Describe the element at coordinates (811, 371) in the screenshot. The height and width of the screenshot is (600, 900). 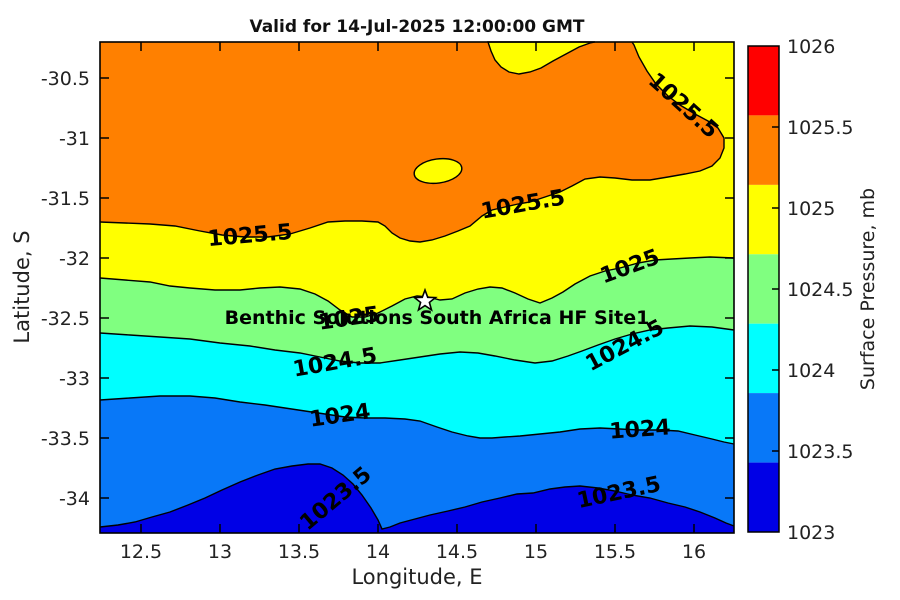
I see `colorbar-tick-label: 1024` at that location.